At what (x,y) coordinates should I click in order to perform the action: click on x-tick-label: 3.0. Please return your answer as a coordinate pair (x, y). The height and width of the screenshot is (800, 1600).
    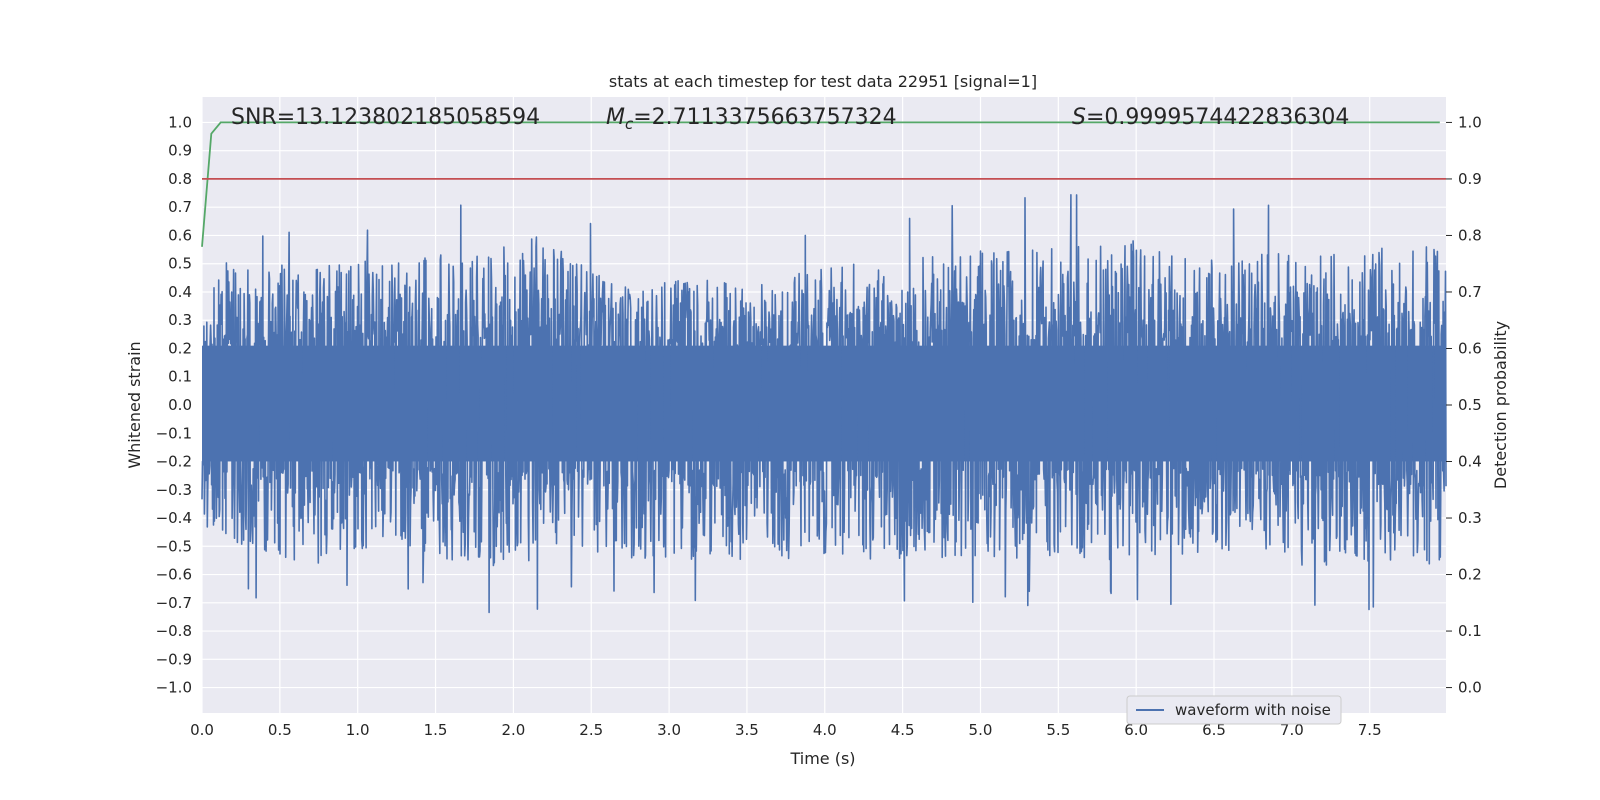
    Looking at the image, I should click on (669, 730).